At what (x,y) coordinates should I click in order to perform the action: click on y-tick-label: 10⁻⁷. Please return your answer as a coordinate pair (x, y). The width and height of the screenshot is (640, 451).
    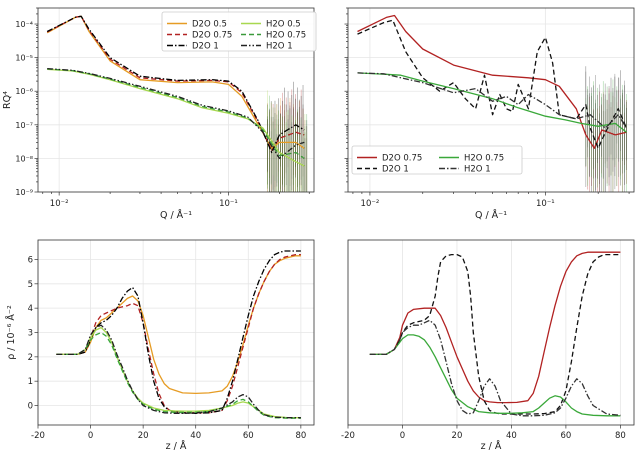
    Looking at the image, I should click on (24, 125).